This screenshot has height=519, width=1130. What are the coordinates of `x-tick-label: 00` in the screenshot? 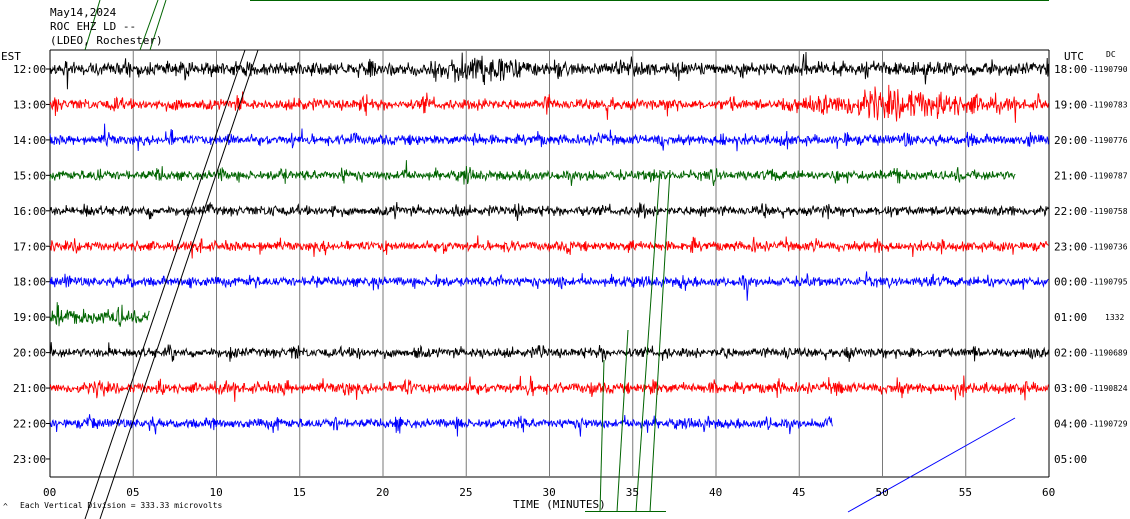 It's located at (49, 492).